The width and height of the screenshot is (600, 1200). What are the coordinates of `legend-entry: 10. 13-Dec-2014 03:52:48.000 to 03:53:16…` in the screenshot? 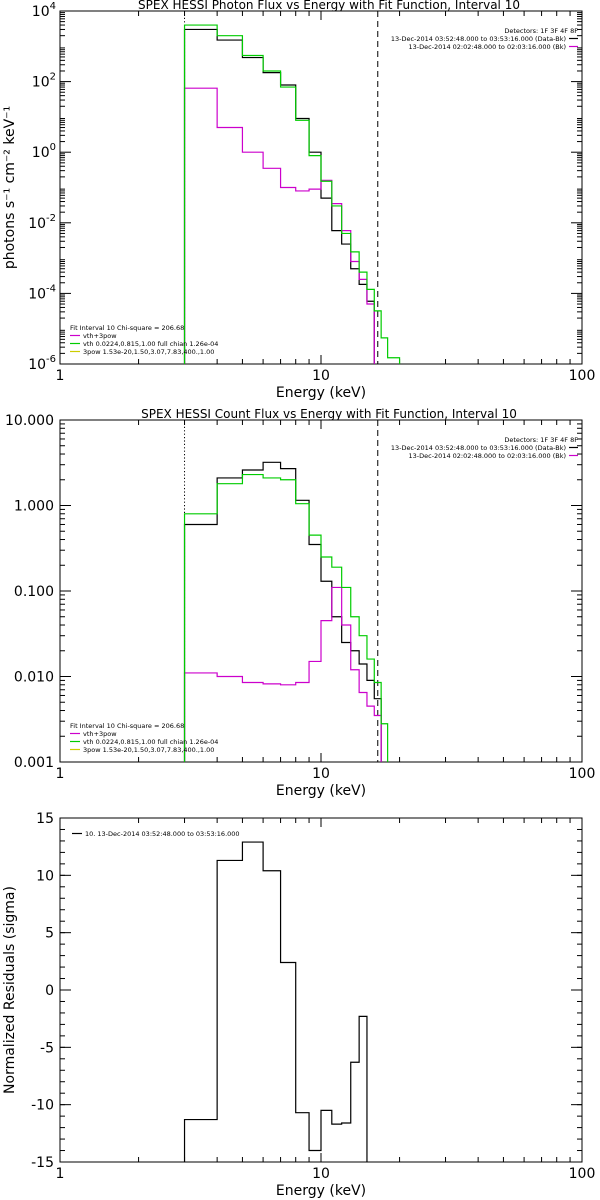 It's located at (162, 834).